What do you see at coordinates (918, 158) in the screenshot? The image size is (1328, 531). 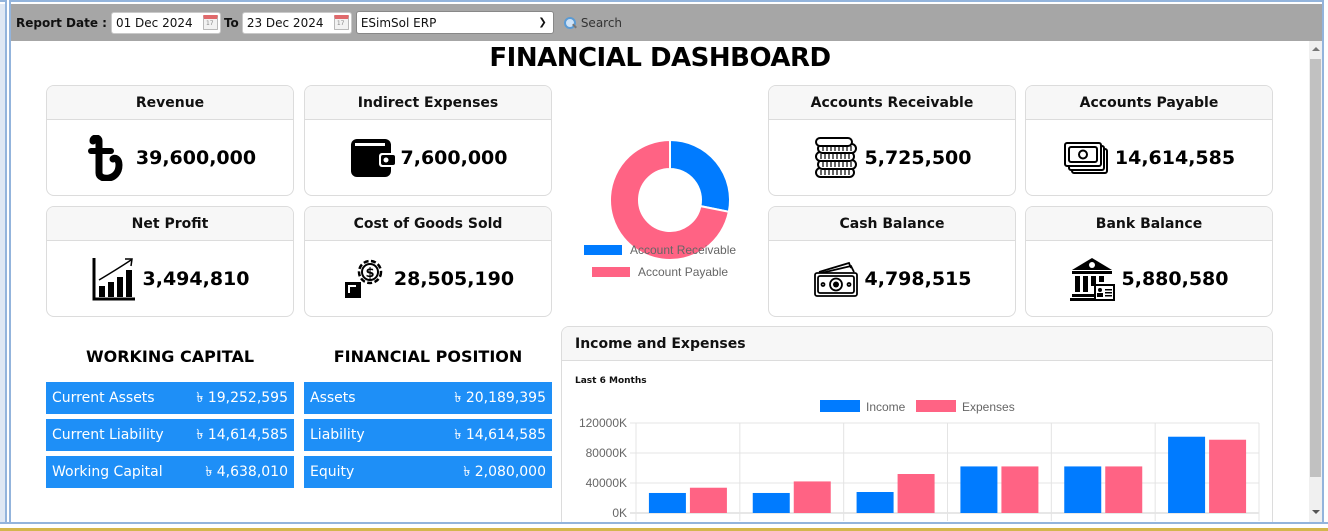 I see `accounts-receivable-value: 5,725,500` at bounding box center [918, 158].